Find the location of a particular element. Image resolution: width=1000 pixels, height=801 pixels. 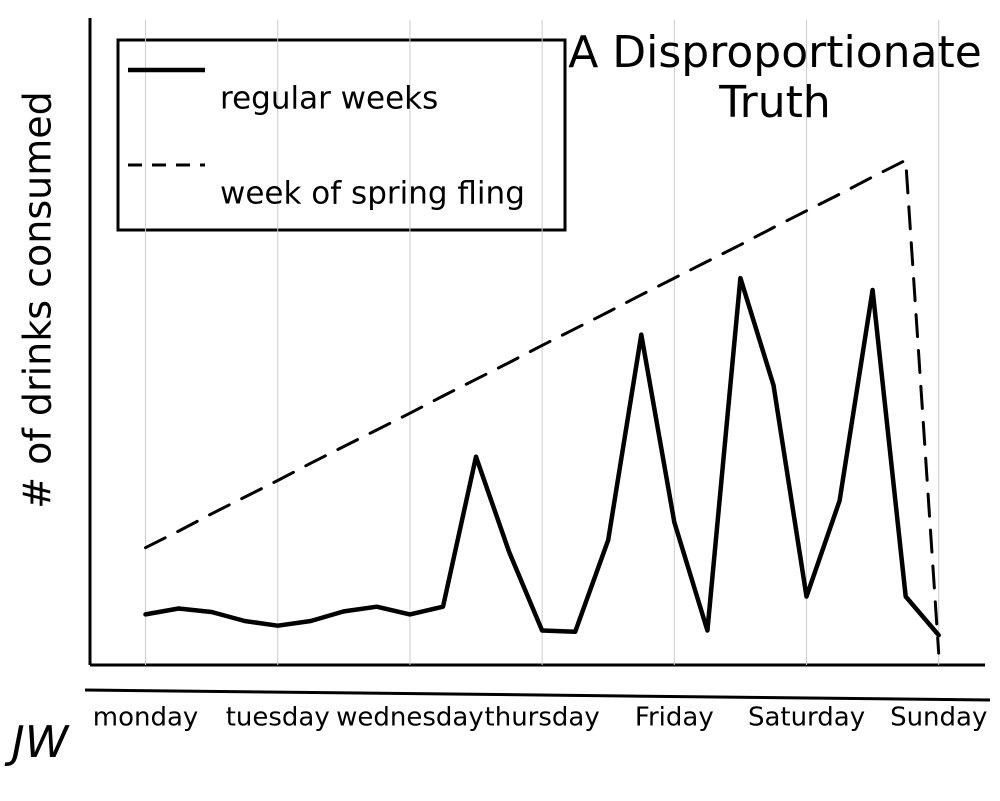

x-tick-label: Friday is located at coordinates (674, 718).